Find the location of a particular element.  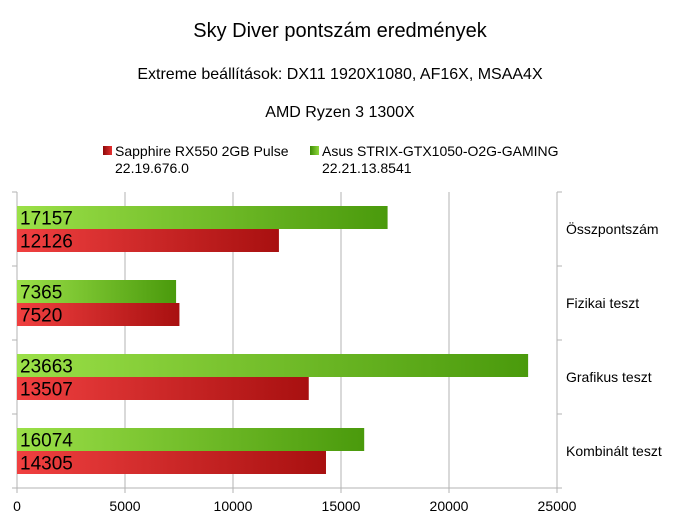

data-label-sapphire: 7520 is located at coordinates (41, 316).